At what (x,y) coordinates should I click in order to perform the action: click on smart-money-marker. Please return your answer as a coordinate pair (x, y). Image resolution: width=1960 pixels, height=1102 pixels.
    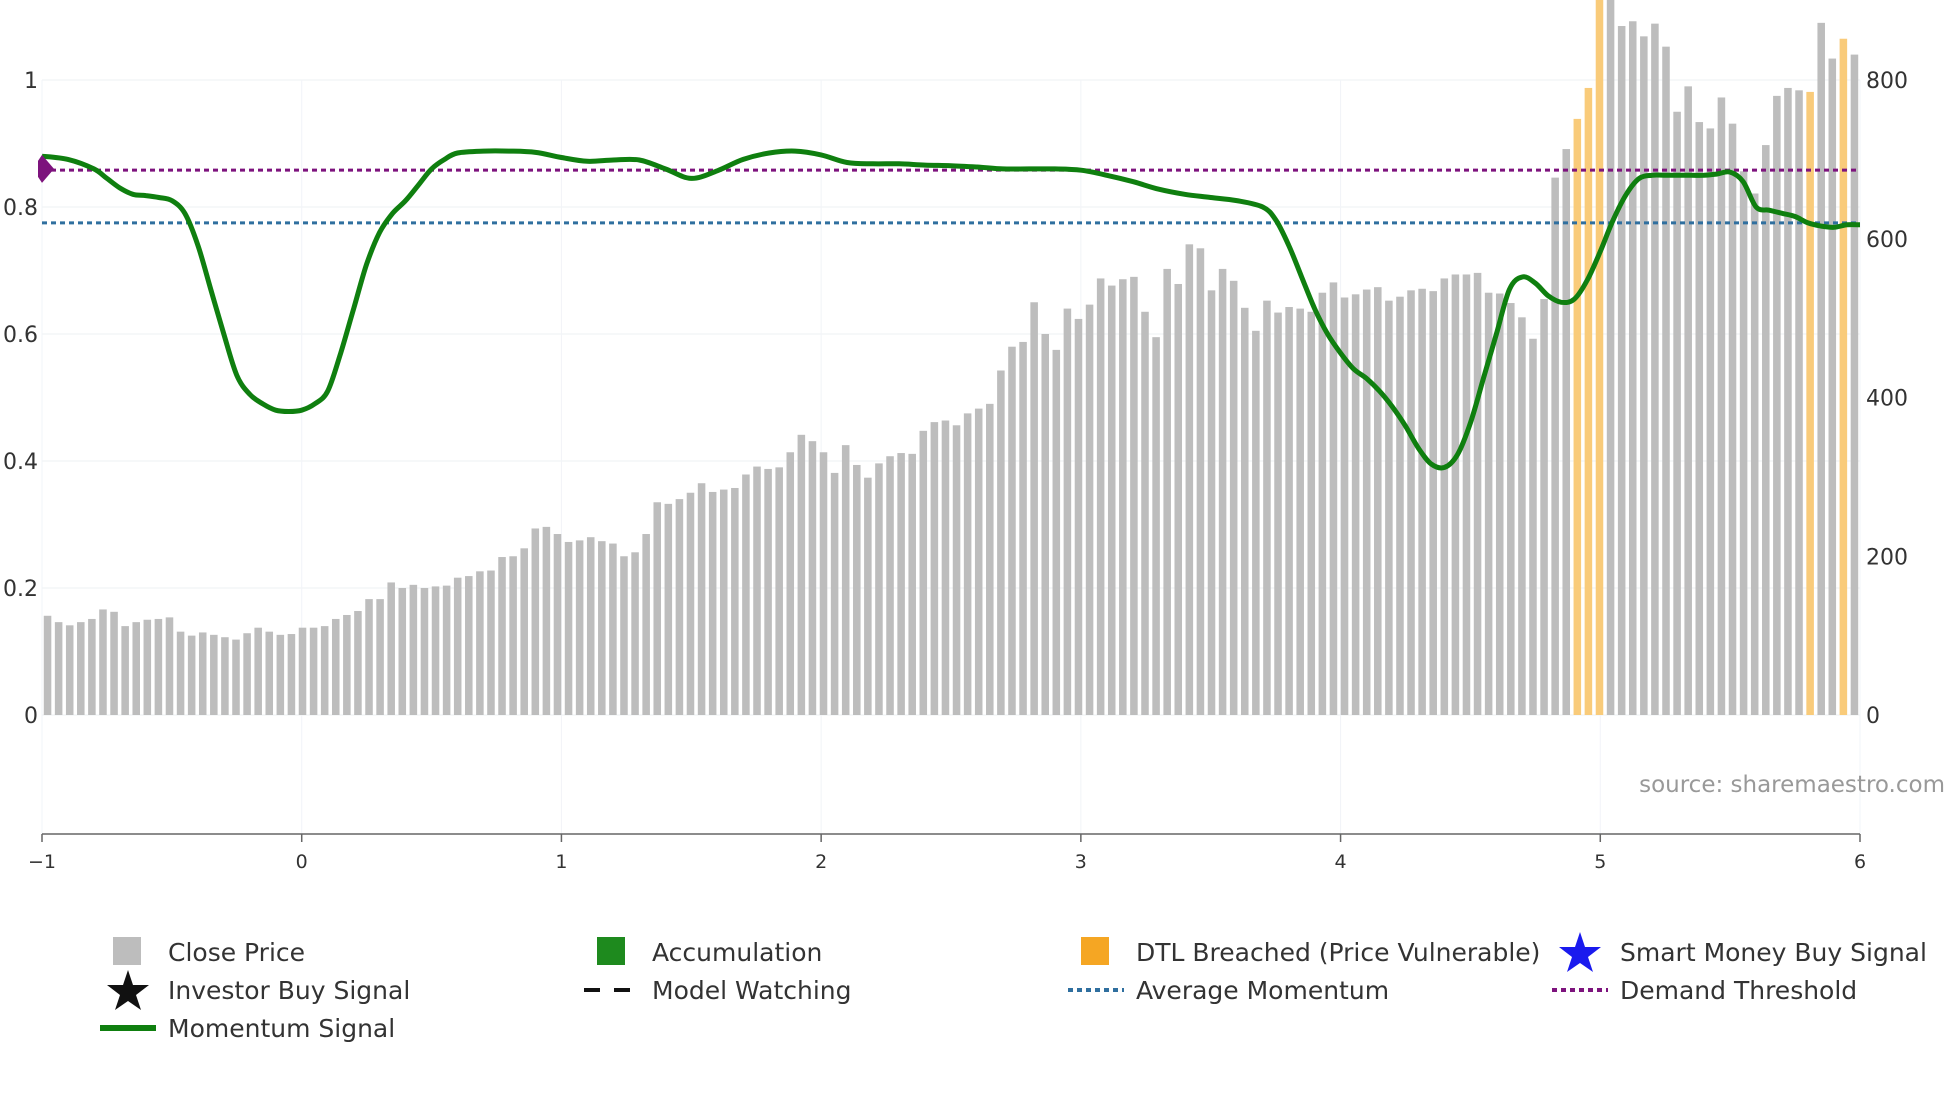
    Looking at the image, I should click on (46, 168).